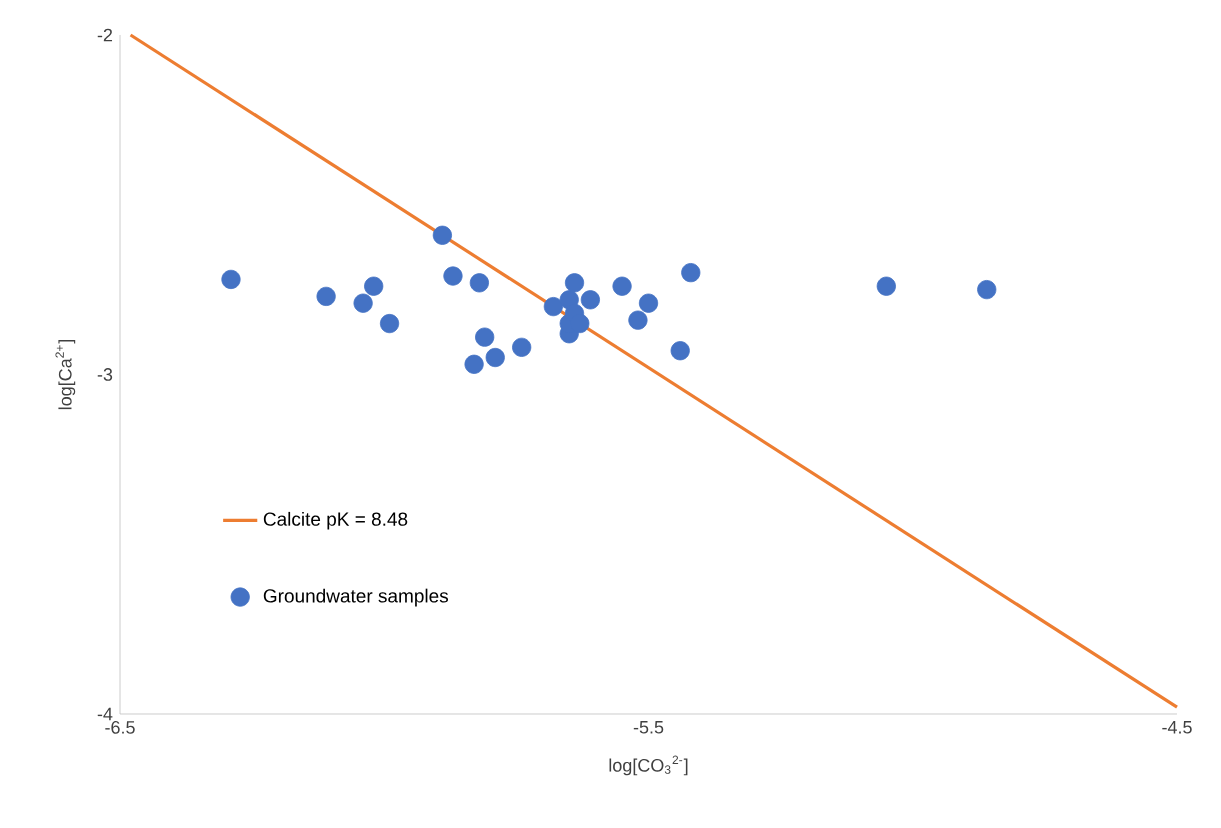  I want to click on legend-label: Groundwater samples, so click(356, 597).